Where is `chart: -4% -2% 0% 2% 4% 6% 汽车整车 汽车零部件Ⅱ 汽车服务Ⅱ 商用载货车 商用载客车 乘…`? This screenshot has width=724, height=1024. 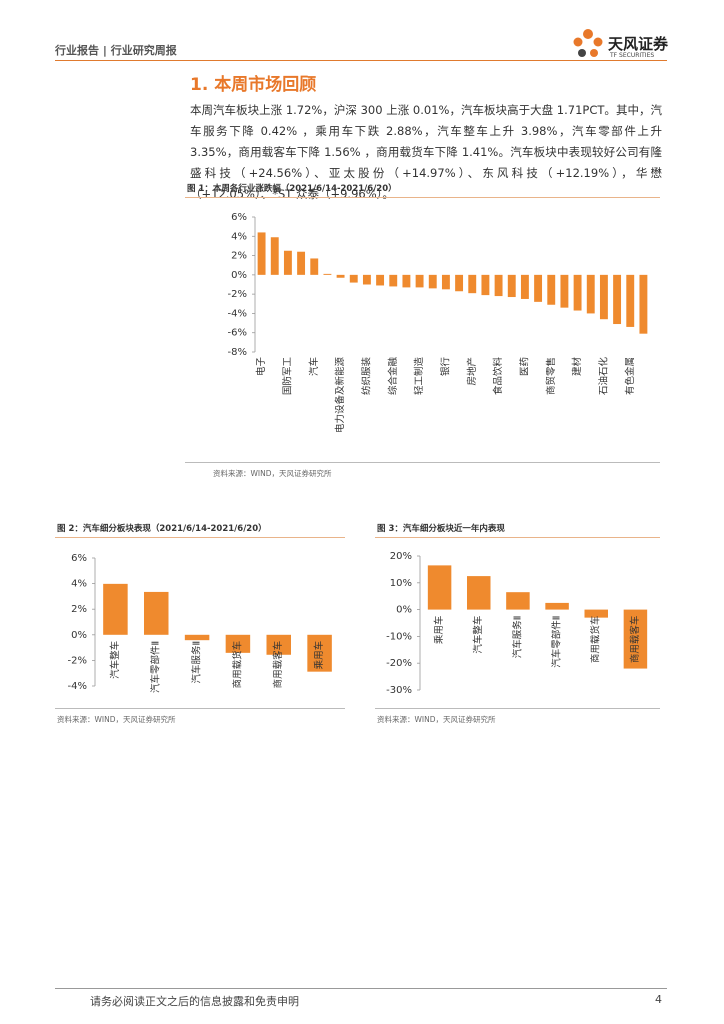 chart: -4% -2% 0% 2% 4% 6% 汽车整车 汽车零部件Ⅱ 汽车服务Ⅱ 商用载货车 商用载客车 乘… is located at coordinates (200, 623).